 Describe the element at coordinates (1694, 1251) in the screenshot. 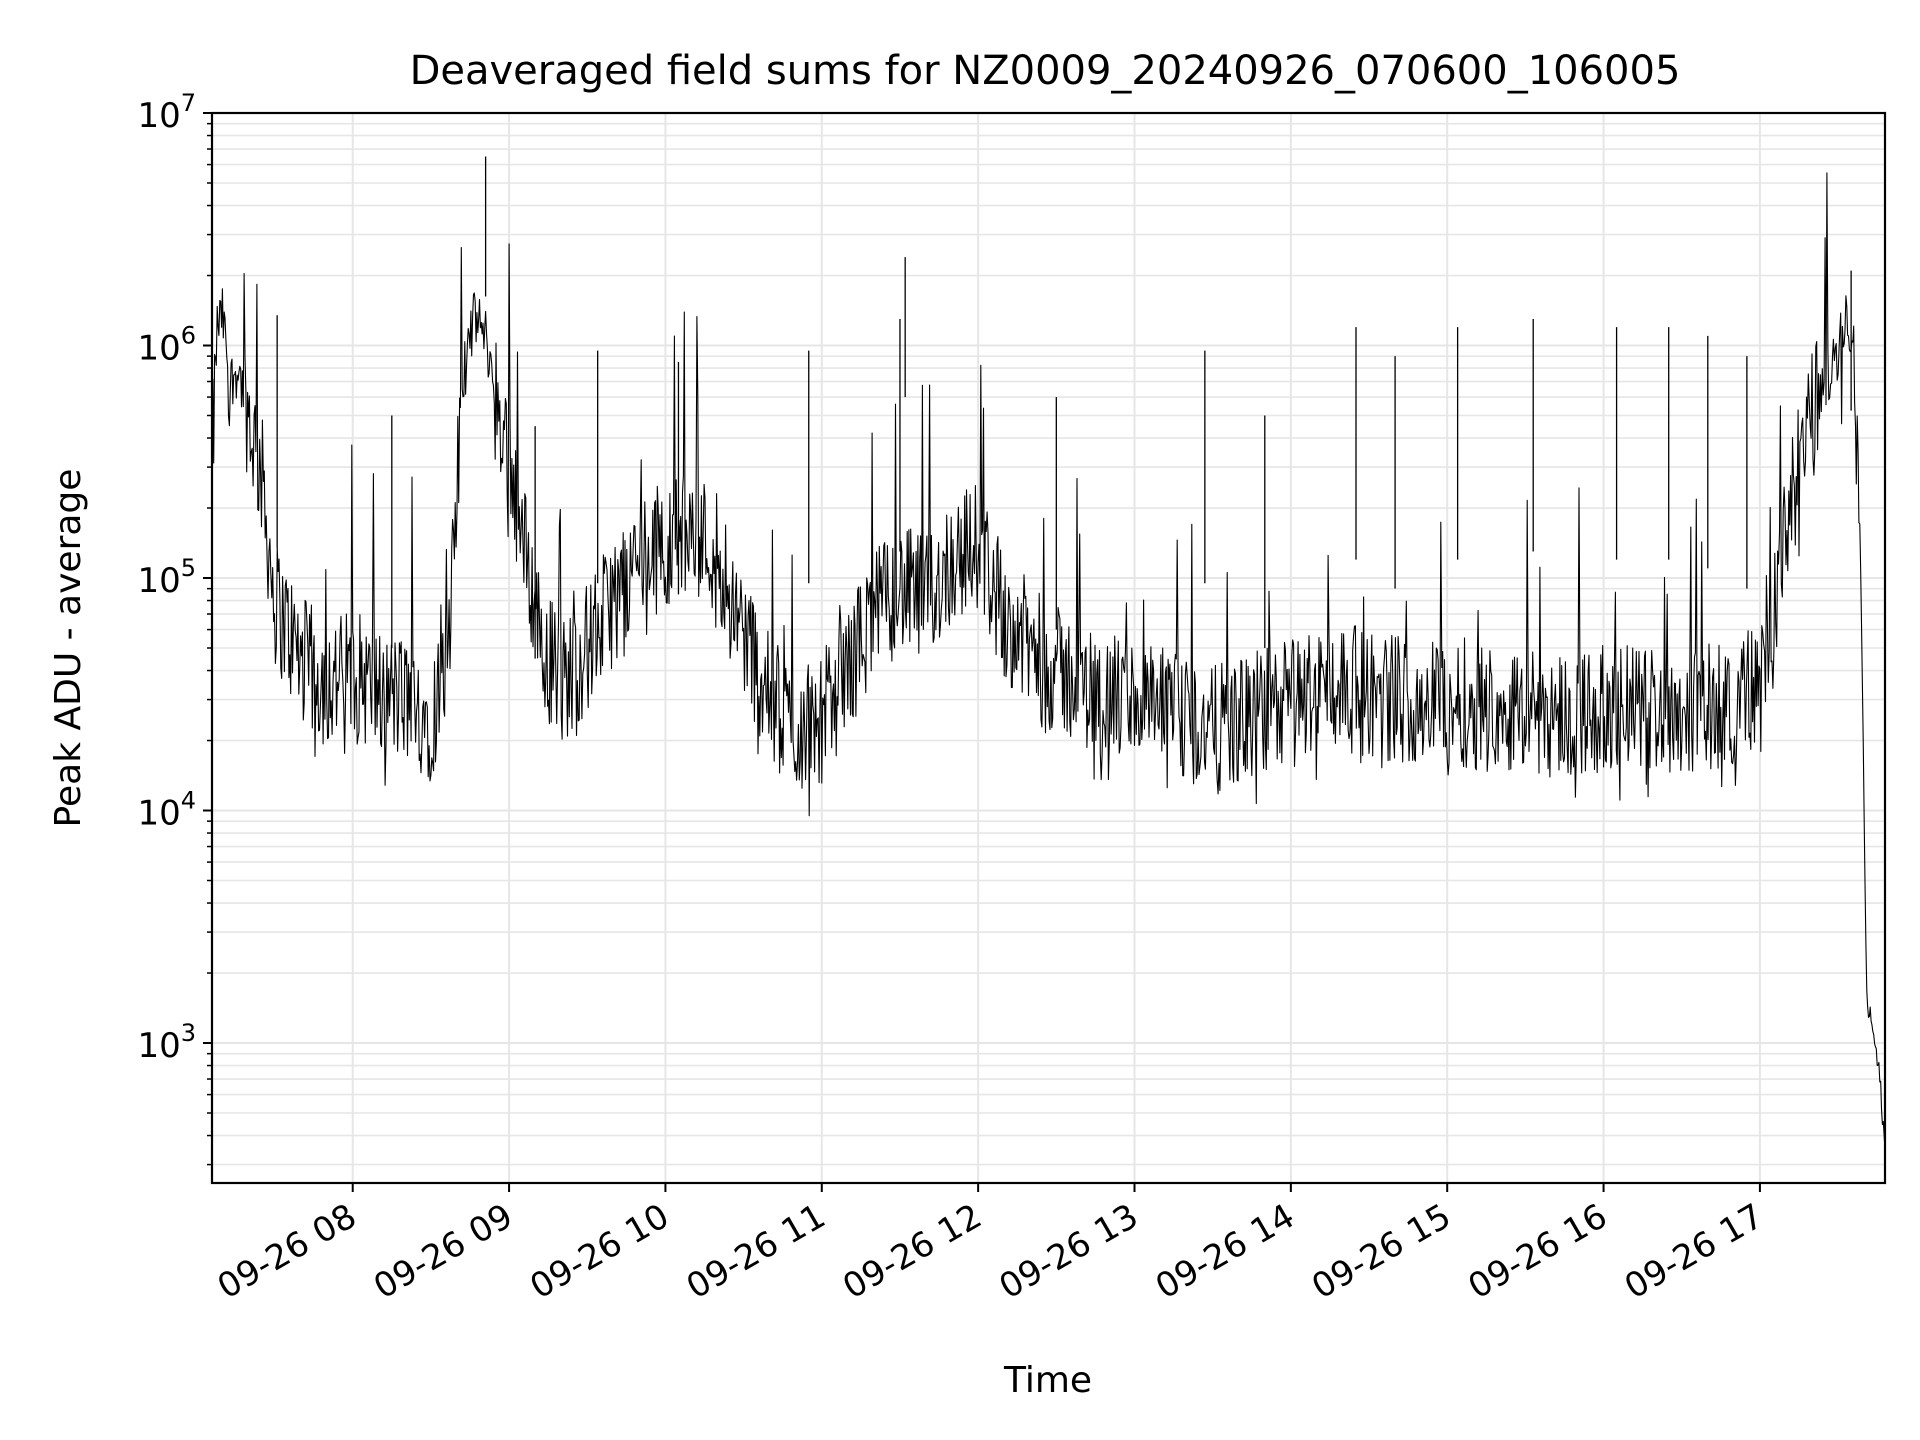

I see `x-tick-label: 09-26 17` at that location.